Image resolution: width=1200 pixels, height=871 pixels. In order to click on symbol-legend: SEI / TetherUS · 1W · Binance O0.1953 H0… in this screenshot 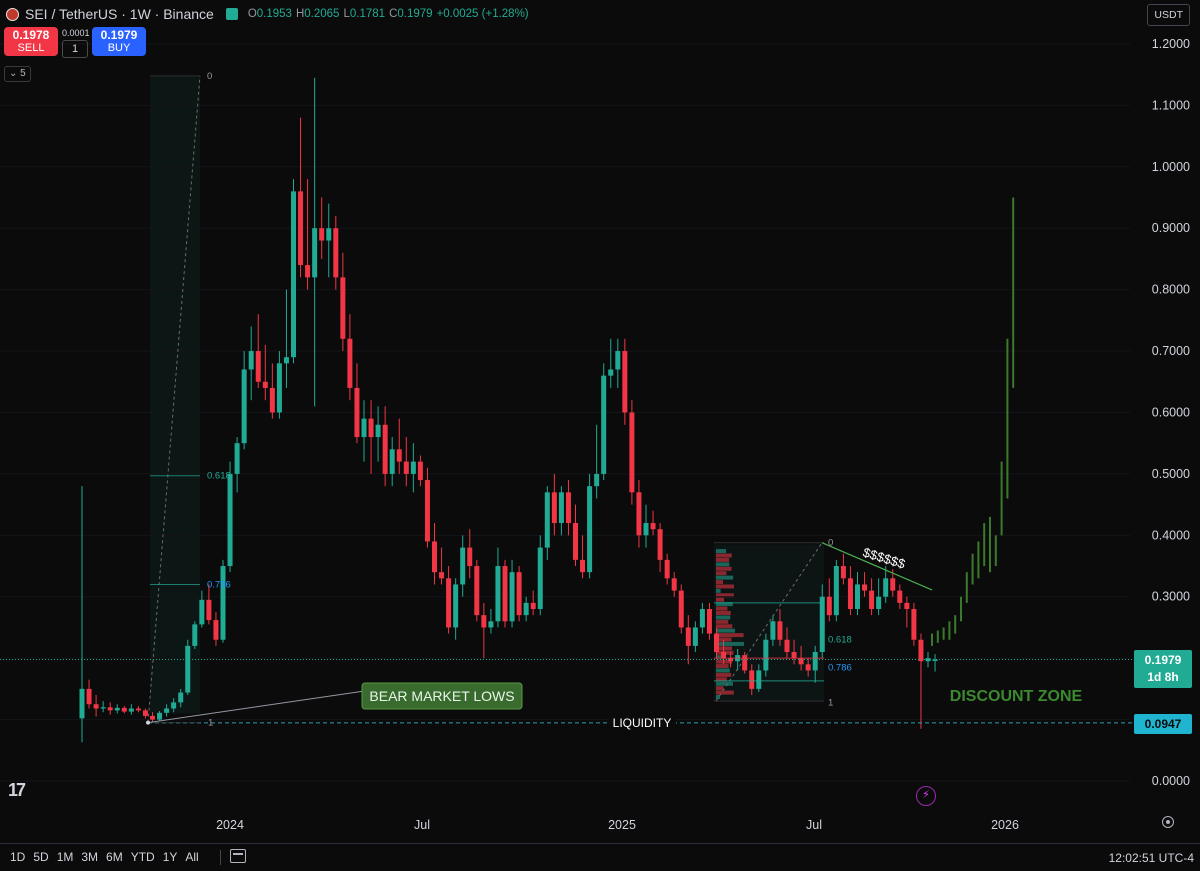, I will do `click(267, 14)`.